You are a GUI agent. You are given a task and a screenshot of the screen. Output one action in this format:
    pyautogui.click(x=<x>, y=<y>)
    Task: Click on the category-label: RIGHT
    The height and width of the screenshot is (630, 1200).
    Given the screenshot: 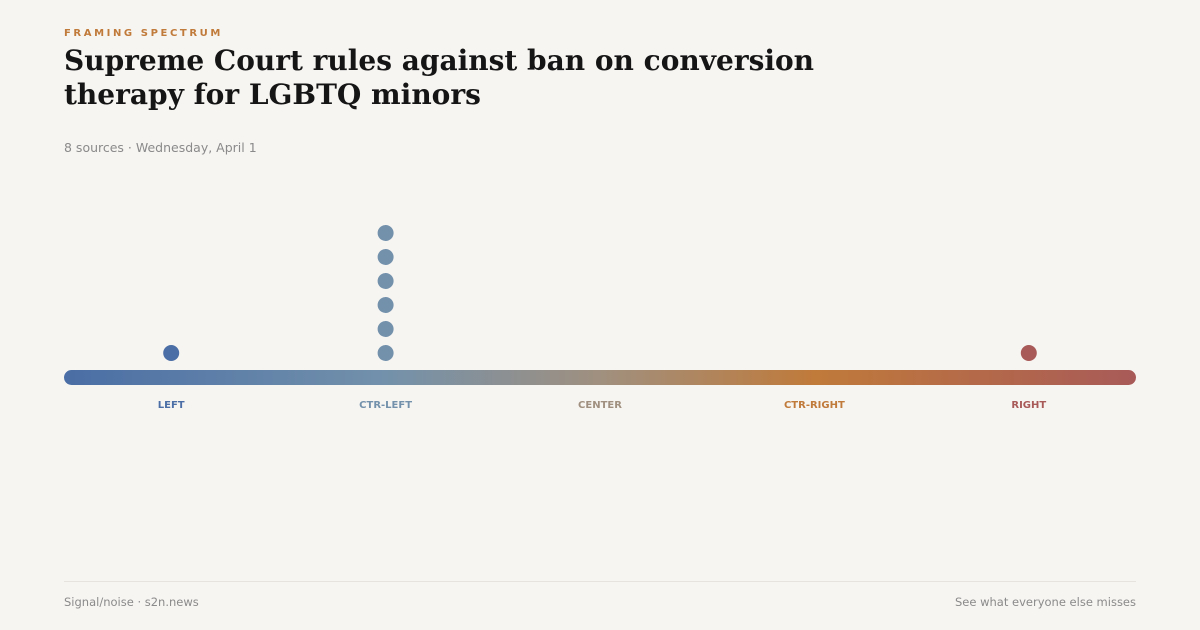 What is the action you would take?
    pyautogui.click(x=1028, y=405)
    